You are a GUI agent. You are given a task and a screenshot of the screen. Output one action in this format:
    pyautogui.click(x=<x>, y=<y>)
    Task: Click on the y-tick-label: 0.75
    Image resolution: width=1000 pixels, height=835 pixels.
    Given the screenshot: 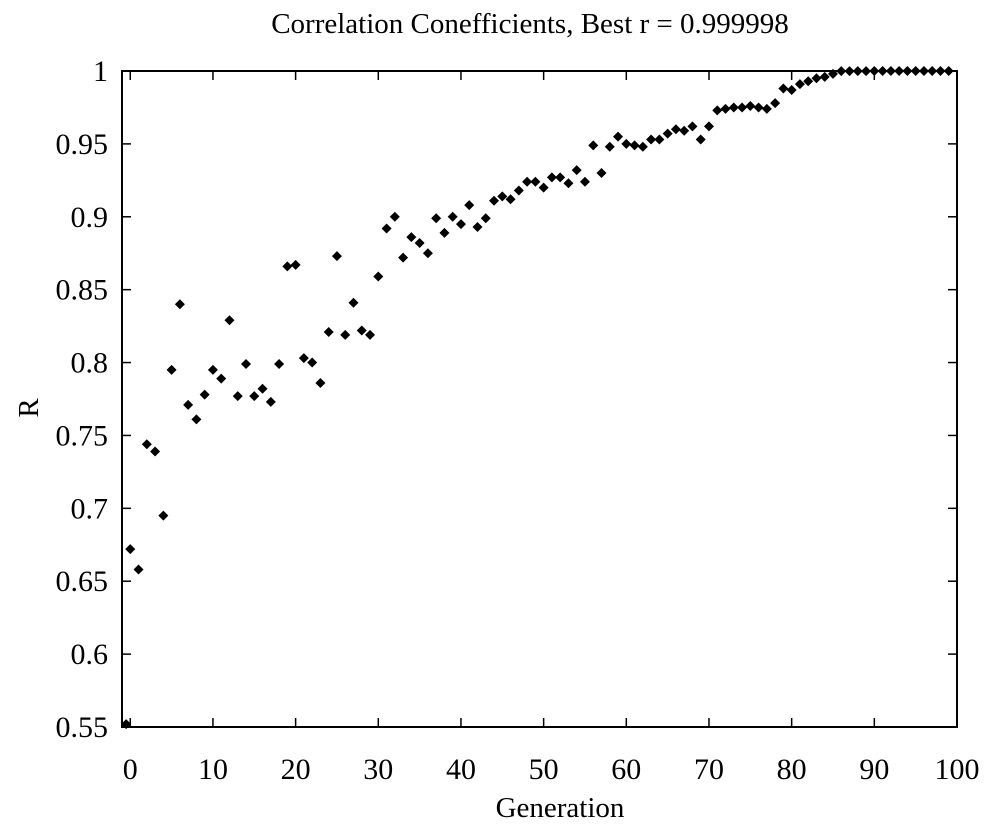 What is the action you would take?
    pyautogui.click(x=82, y=435)
    